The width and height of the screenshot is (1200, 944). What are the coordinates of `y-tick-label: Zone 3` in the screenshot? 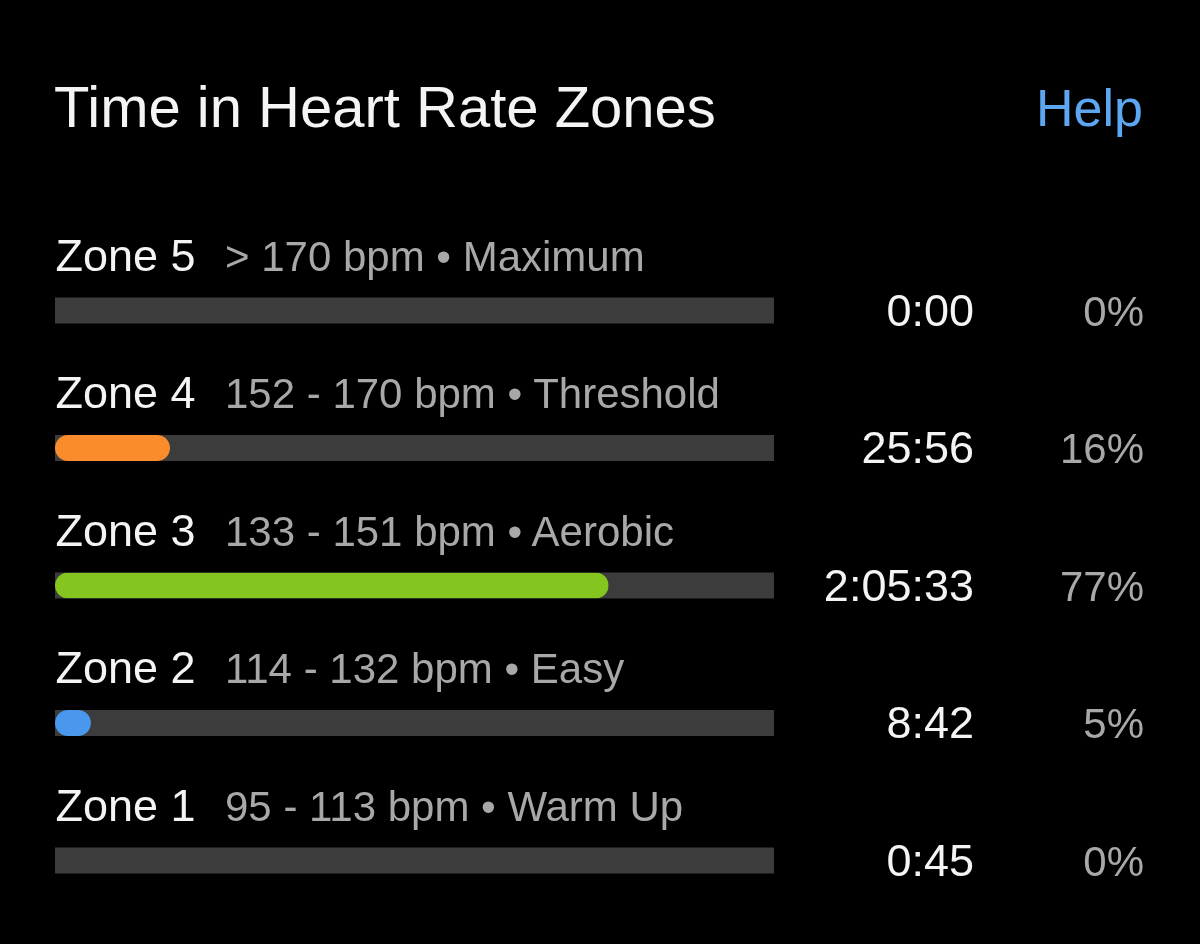 It's located at (125, 530).